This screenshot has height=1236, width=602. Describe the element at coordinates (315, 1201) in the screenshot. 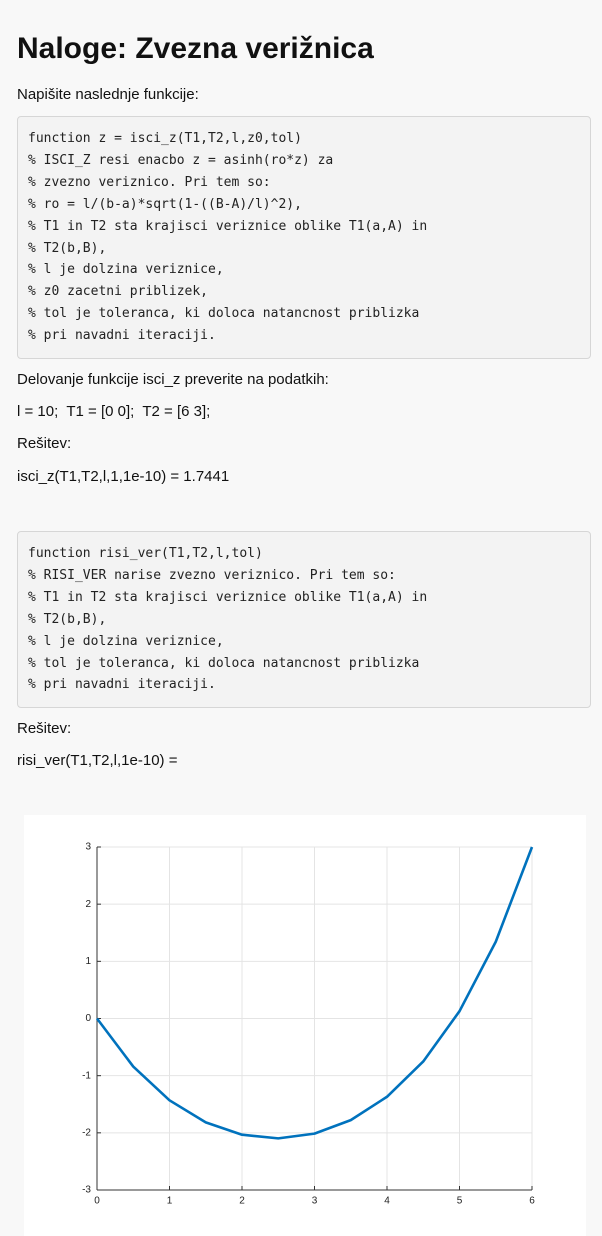

I see `x-tick-label: 3` at that location.